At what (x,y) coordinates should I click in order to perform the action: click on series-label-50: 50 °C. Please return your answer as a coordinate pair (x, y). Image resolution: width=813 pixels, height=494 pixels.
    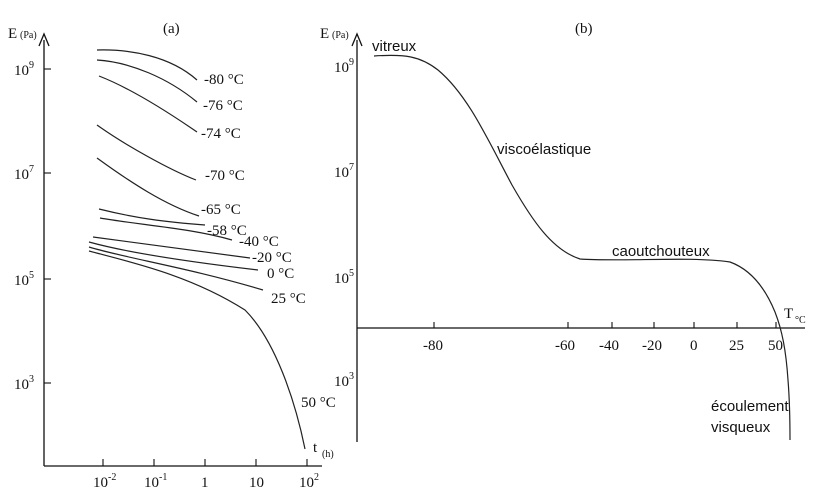
    Looking at the image, I should click on (318, 403).